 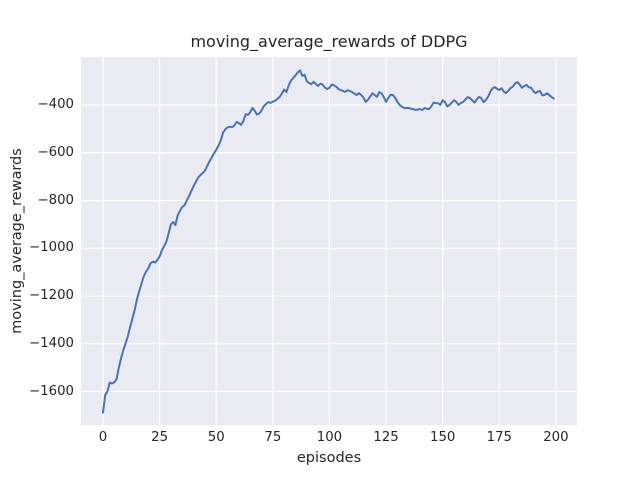 I want to click on x-tick-label: 25, so click(x=160, y=437).